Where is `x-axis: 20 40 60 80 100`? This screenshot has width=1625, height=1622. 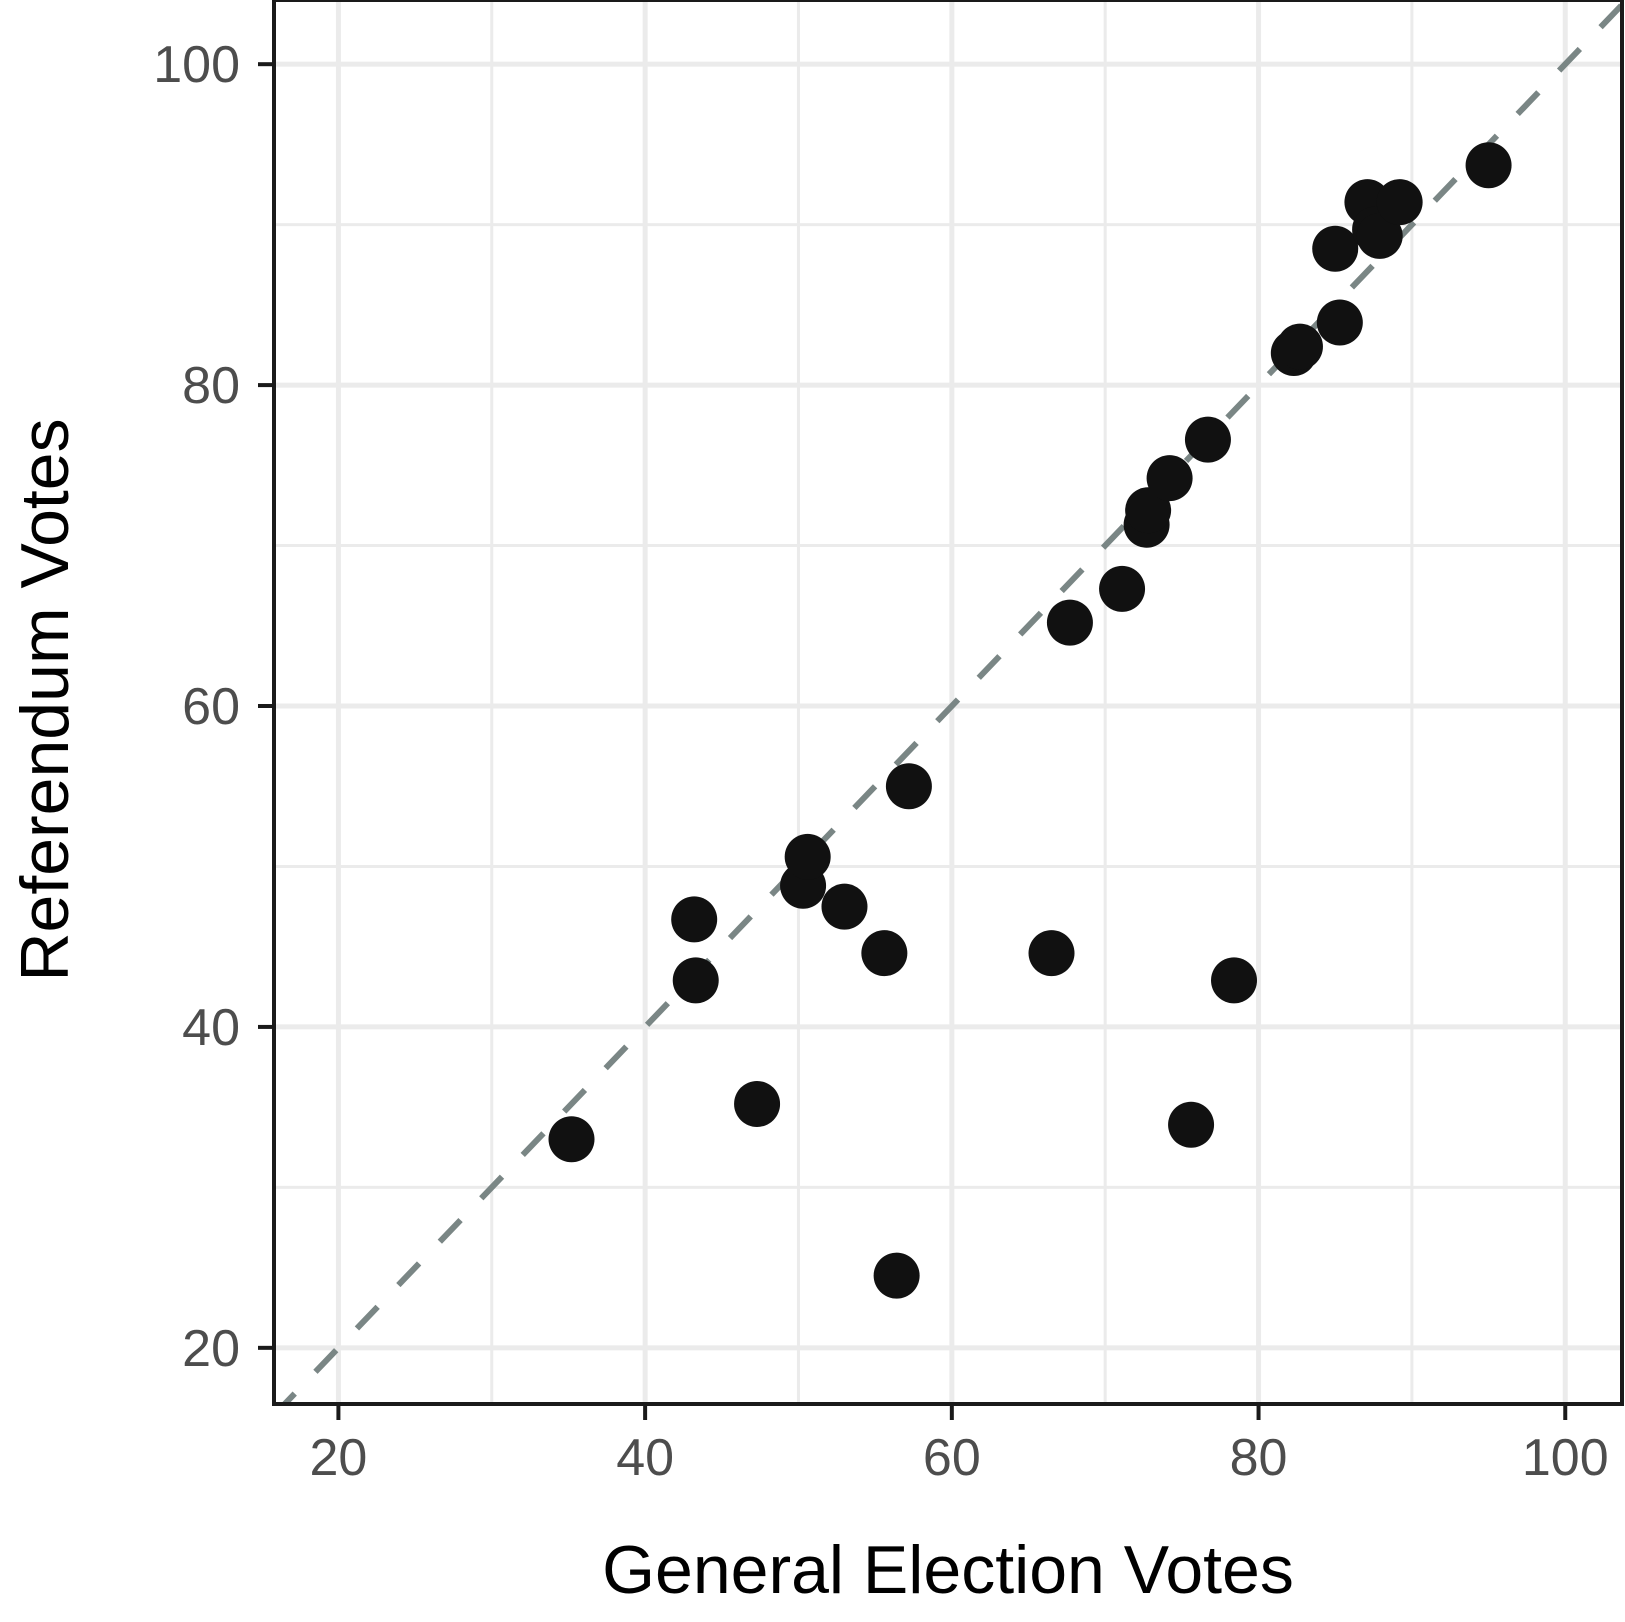
x-axis: 20 40 60 80 100 is located at coordinates (959, 1445).